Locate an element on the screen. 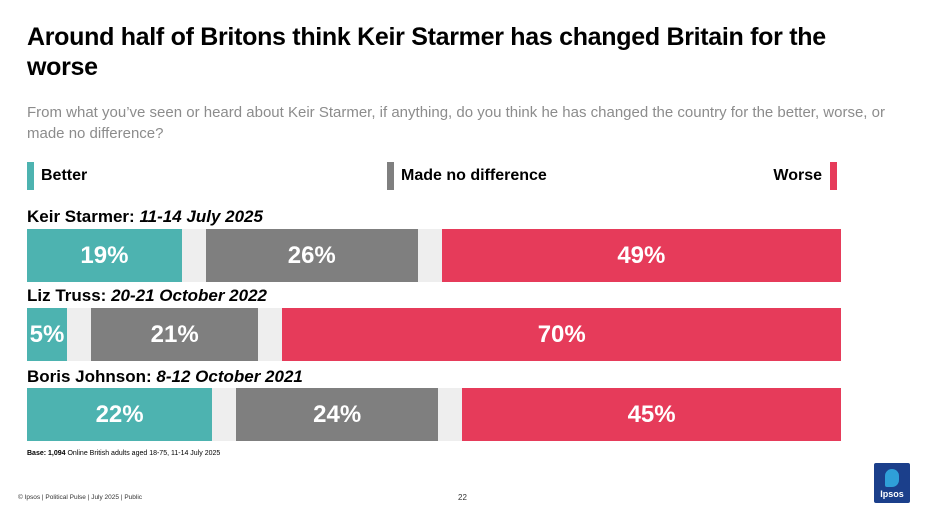  data-label: 19% is located at coordinates (104, 255).